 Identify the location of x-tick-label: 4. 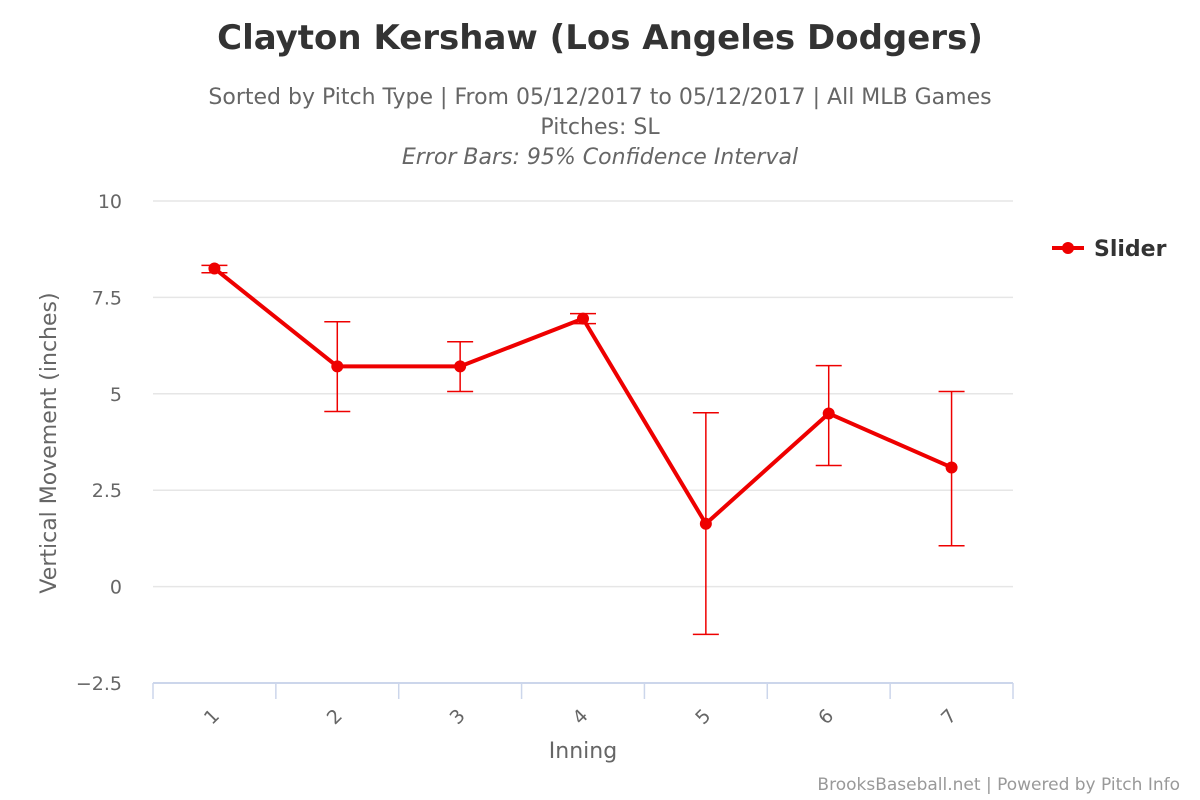
(580, 717).